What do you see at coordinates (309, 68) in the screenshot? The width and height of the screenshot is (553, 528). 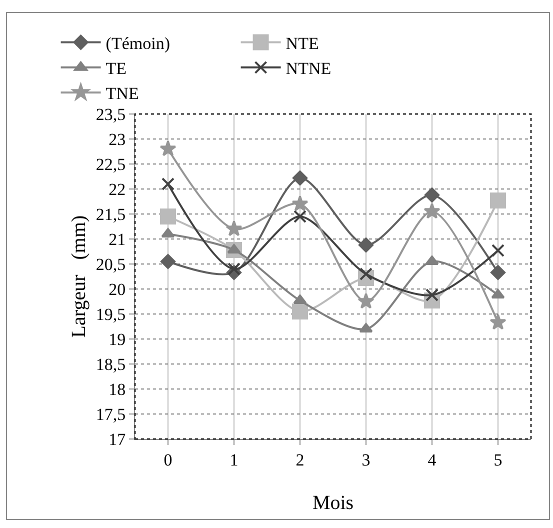 I see `legend-label: NTNE` at bounding box center [309, 68].